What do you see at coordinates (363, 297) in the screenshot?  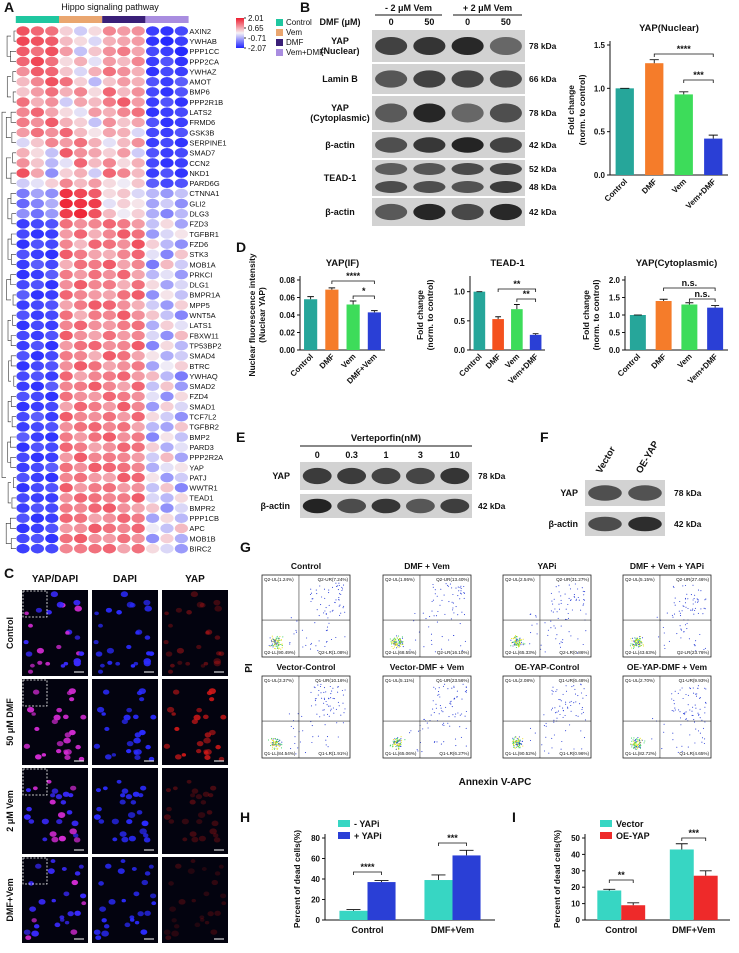 I see `significance-bracket` at bounding box center [363, 297].